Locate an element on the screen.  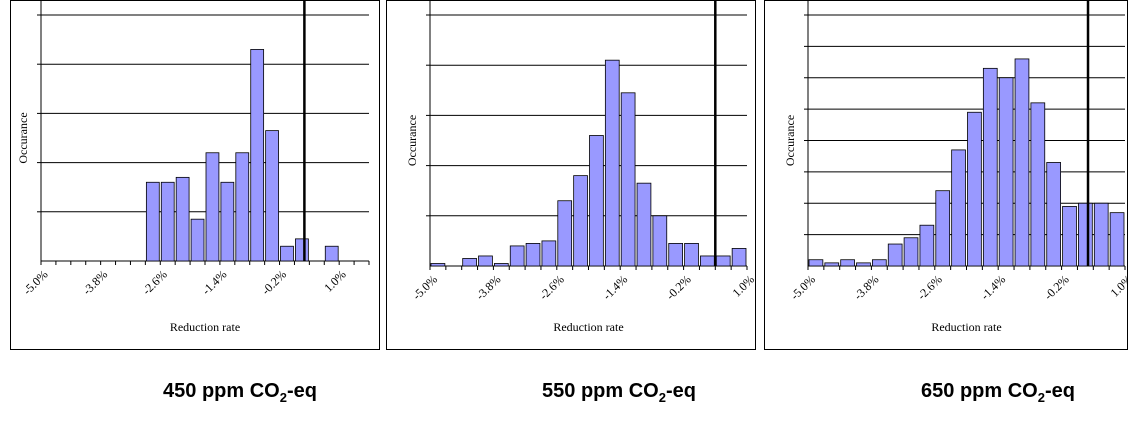
caption-650: 650 ppm CO2-eq is located at coordinates (998, 392).